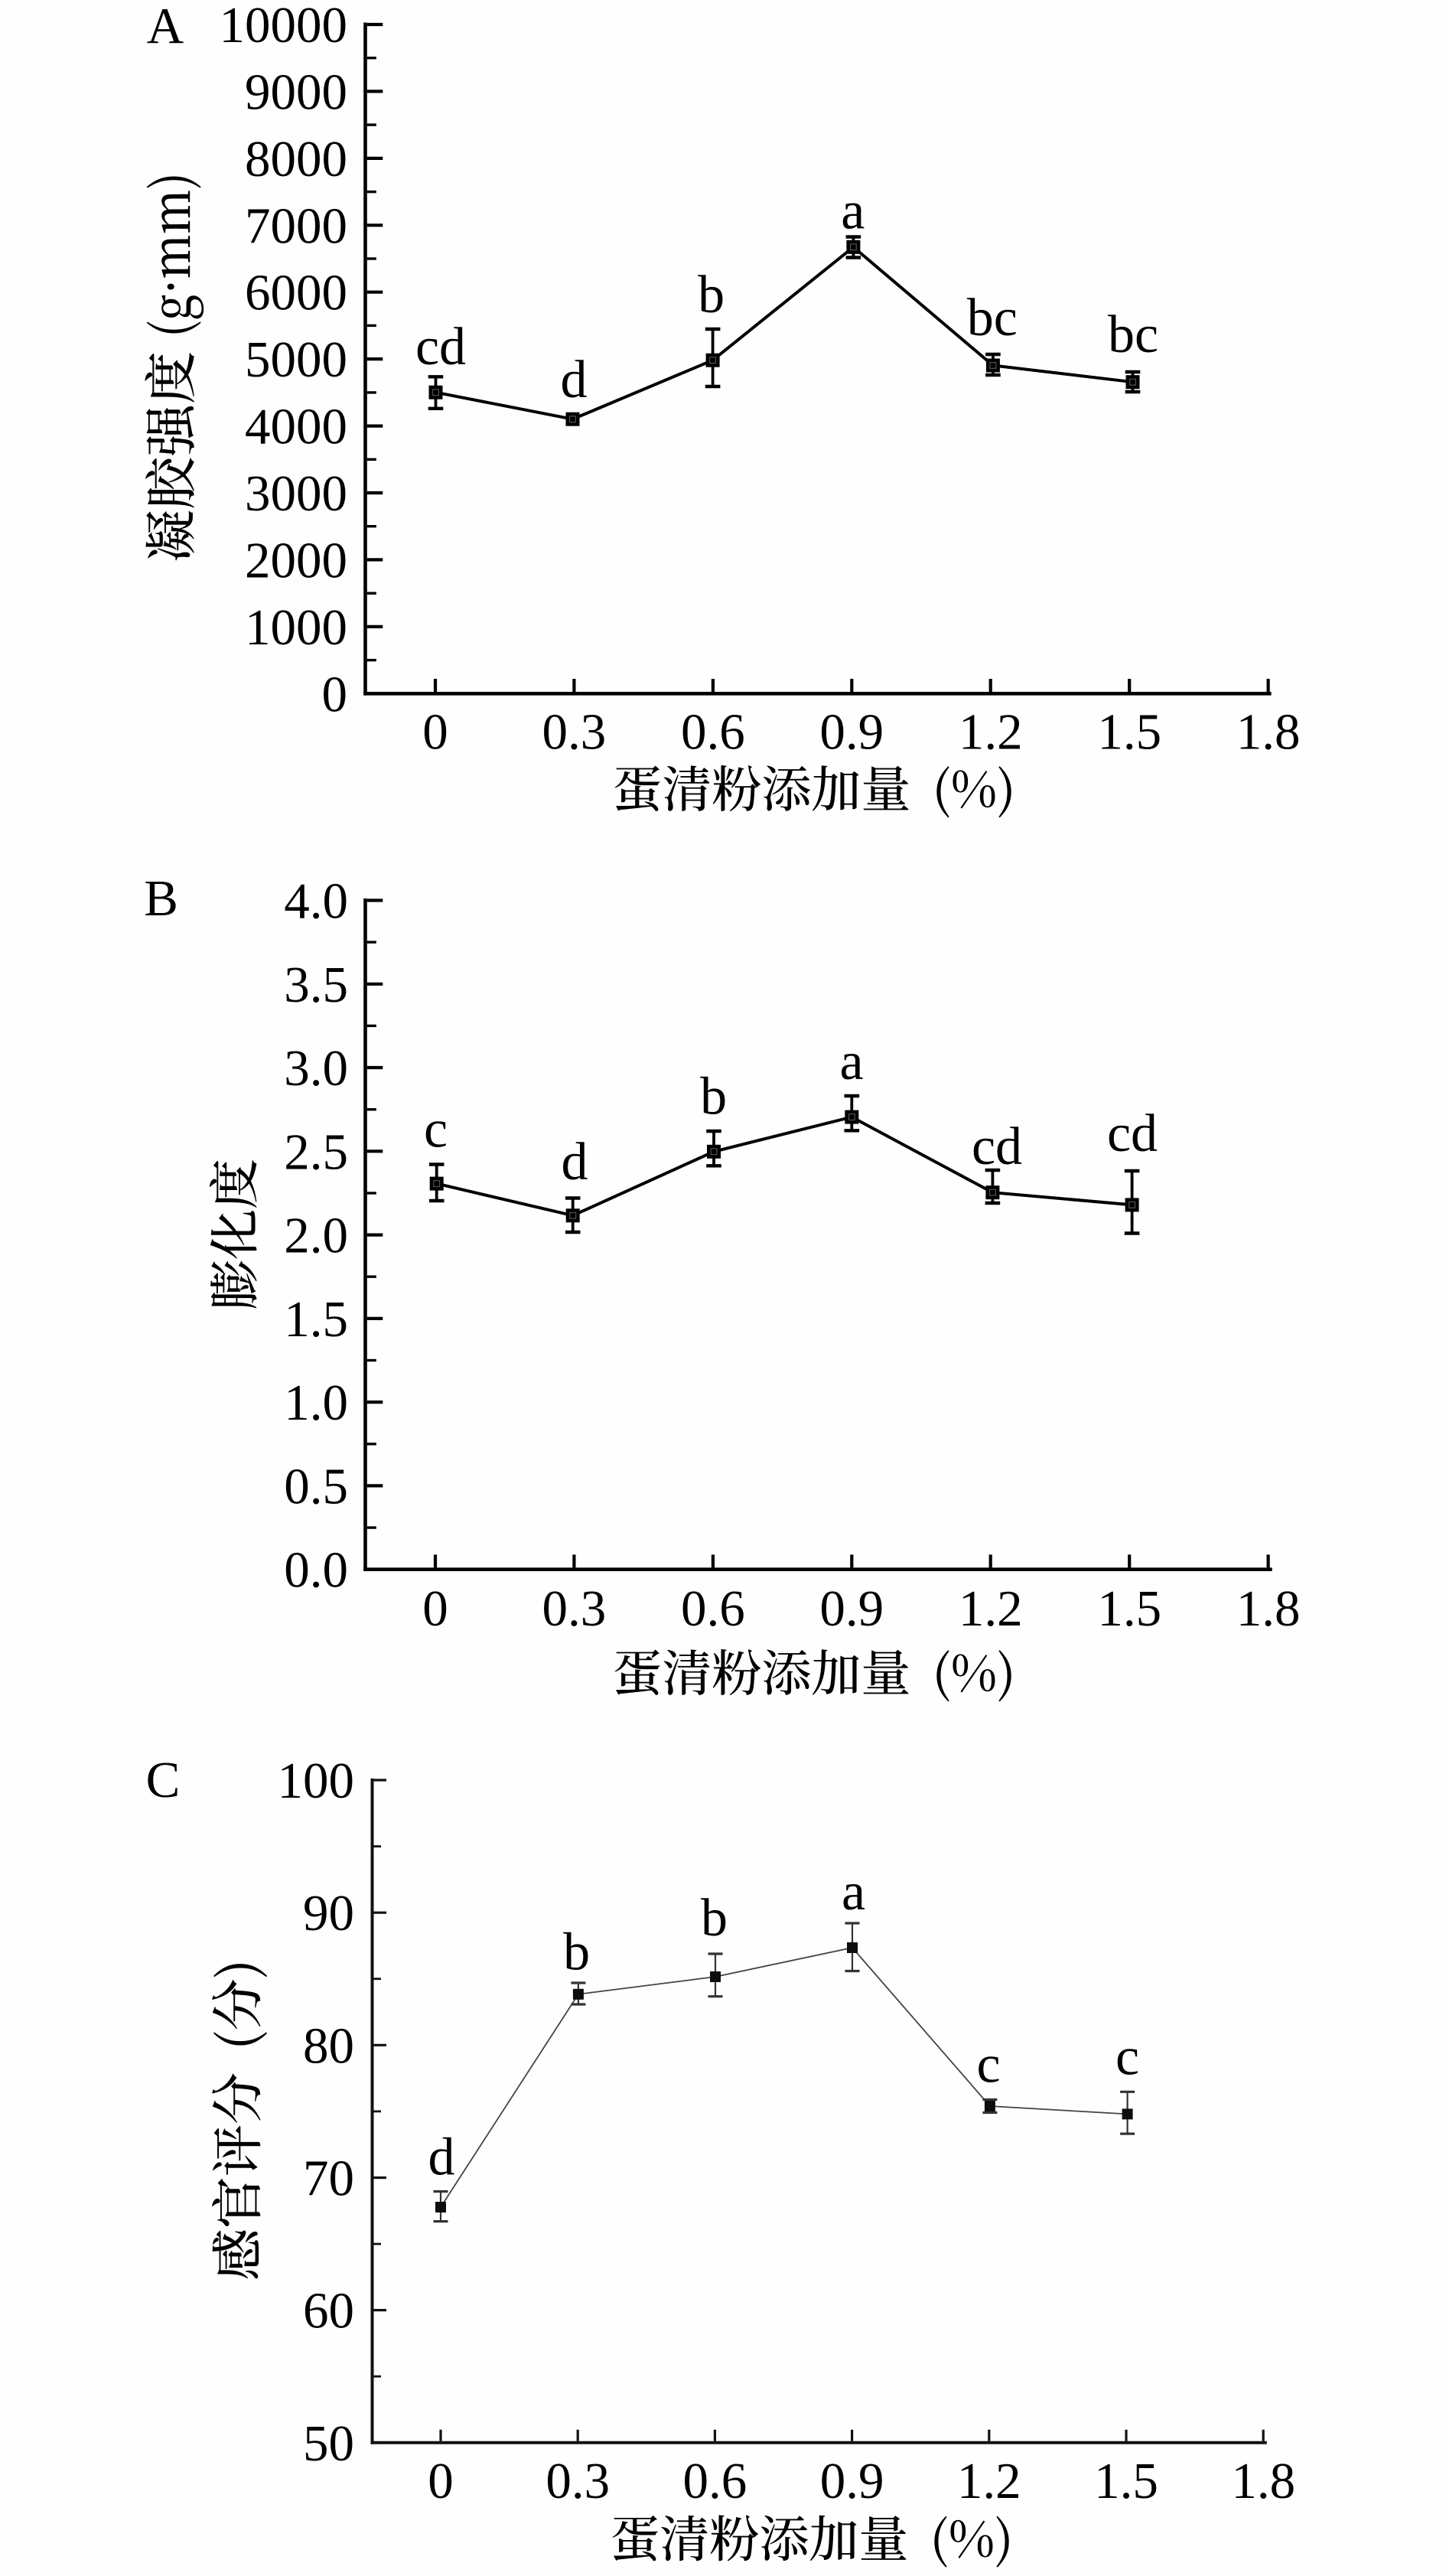 This screenshot has height=2576, width=1446. What do you see at coordinates (296, 493) in the screenshot?
I see `svg-text: 3000` at bounding box center [296, 493].